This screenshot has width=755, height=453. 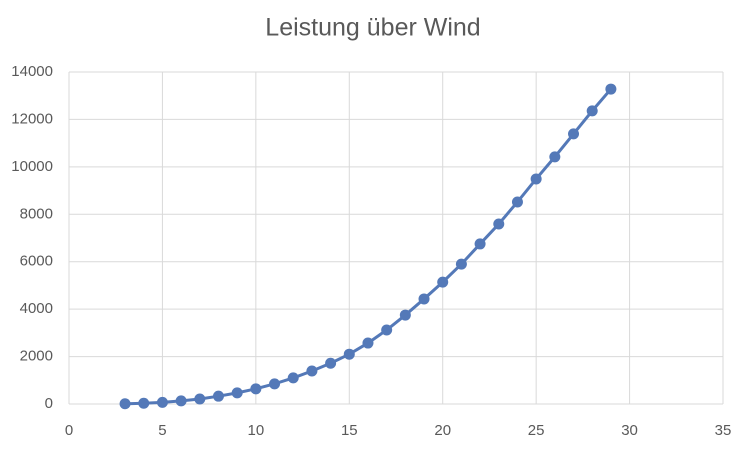 What do you see at coordinates (723, 430) in the screenshot?
I see `x-tick-label: 35` at bounding box center [723, 430].